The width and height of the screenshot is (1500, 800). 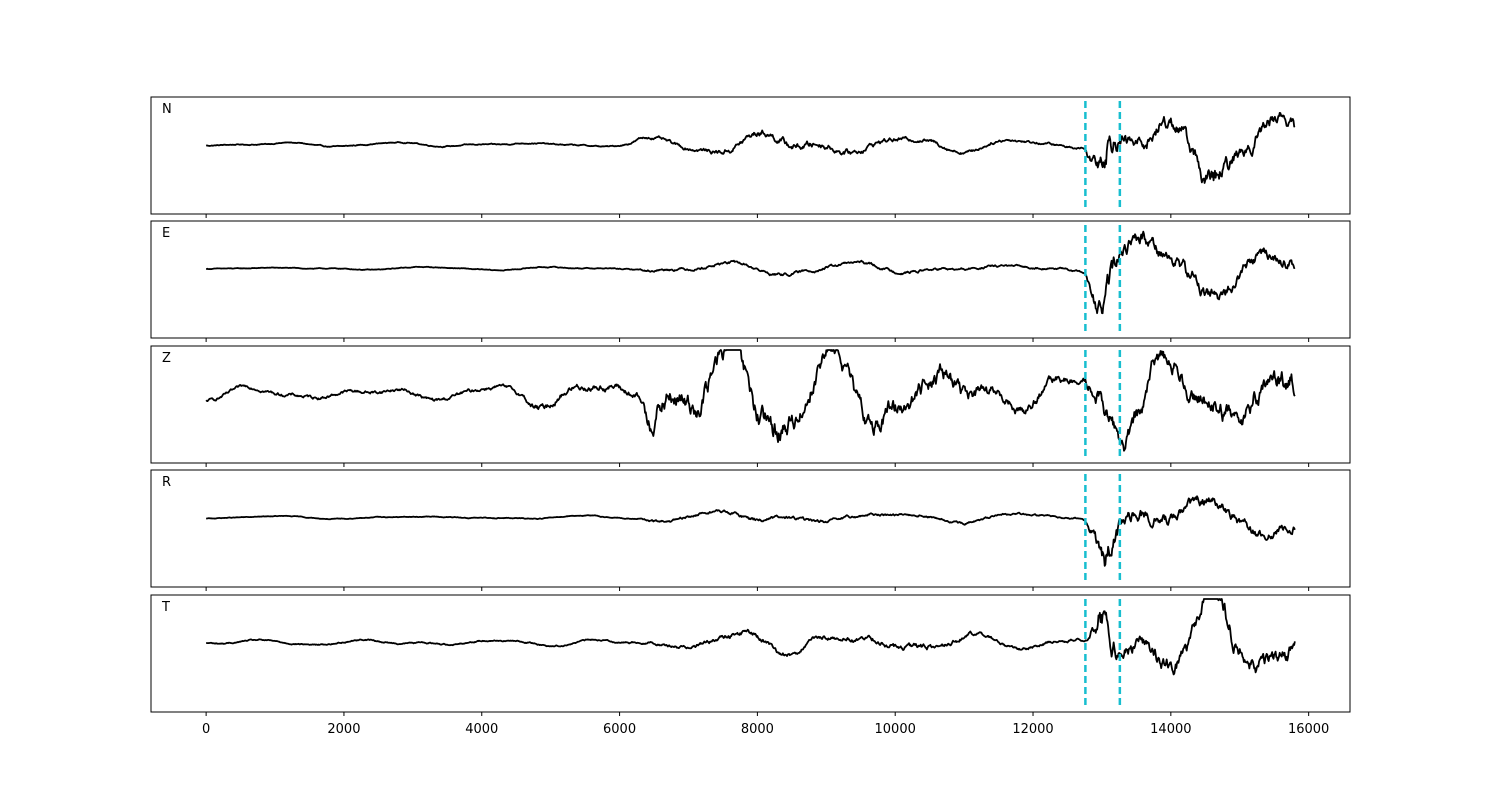 What do you see at coordinates (619, 729) in the screenshot?
I see `x-tick-label: 6000` at bounding box center [619, 729].